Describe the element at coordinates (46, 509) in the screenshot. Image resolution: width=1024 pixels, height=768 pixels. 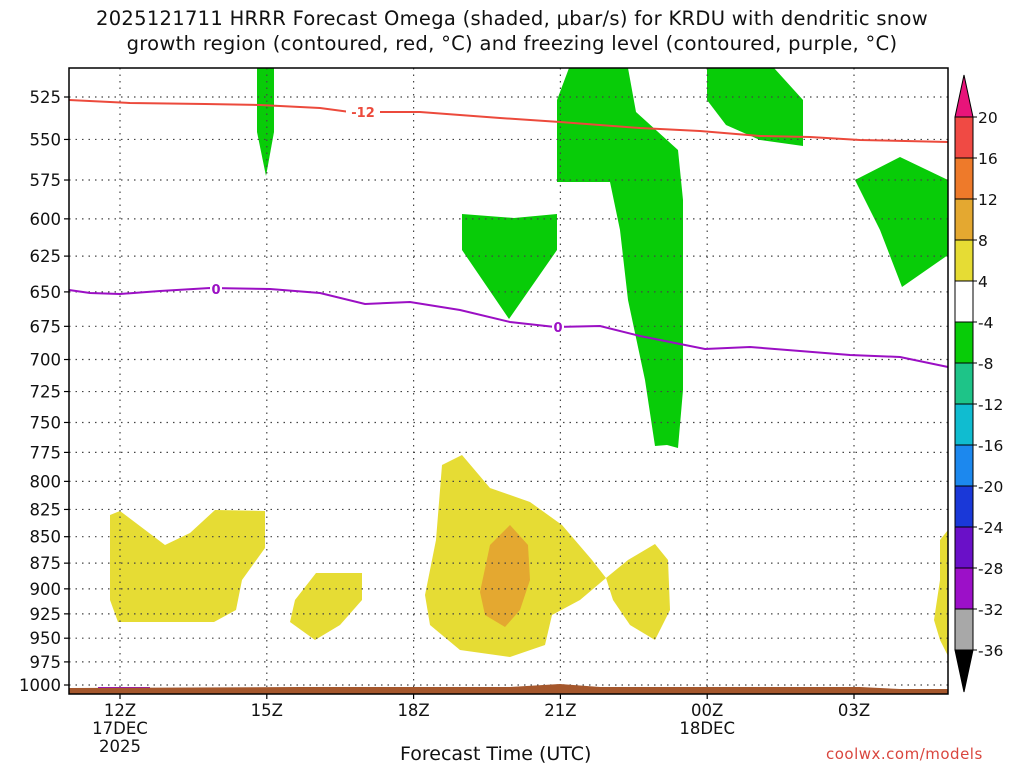
I see `y-tick-label: 825` at that location.